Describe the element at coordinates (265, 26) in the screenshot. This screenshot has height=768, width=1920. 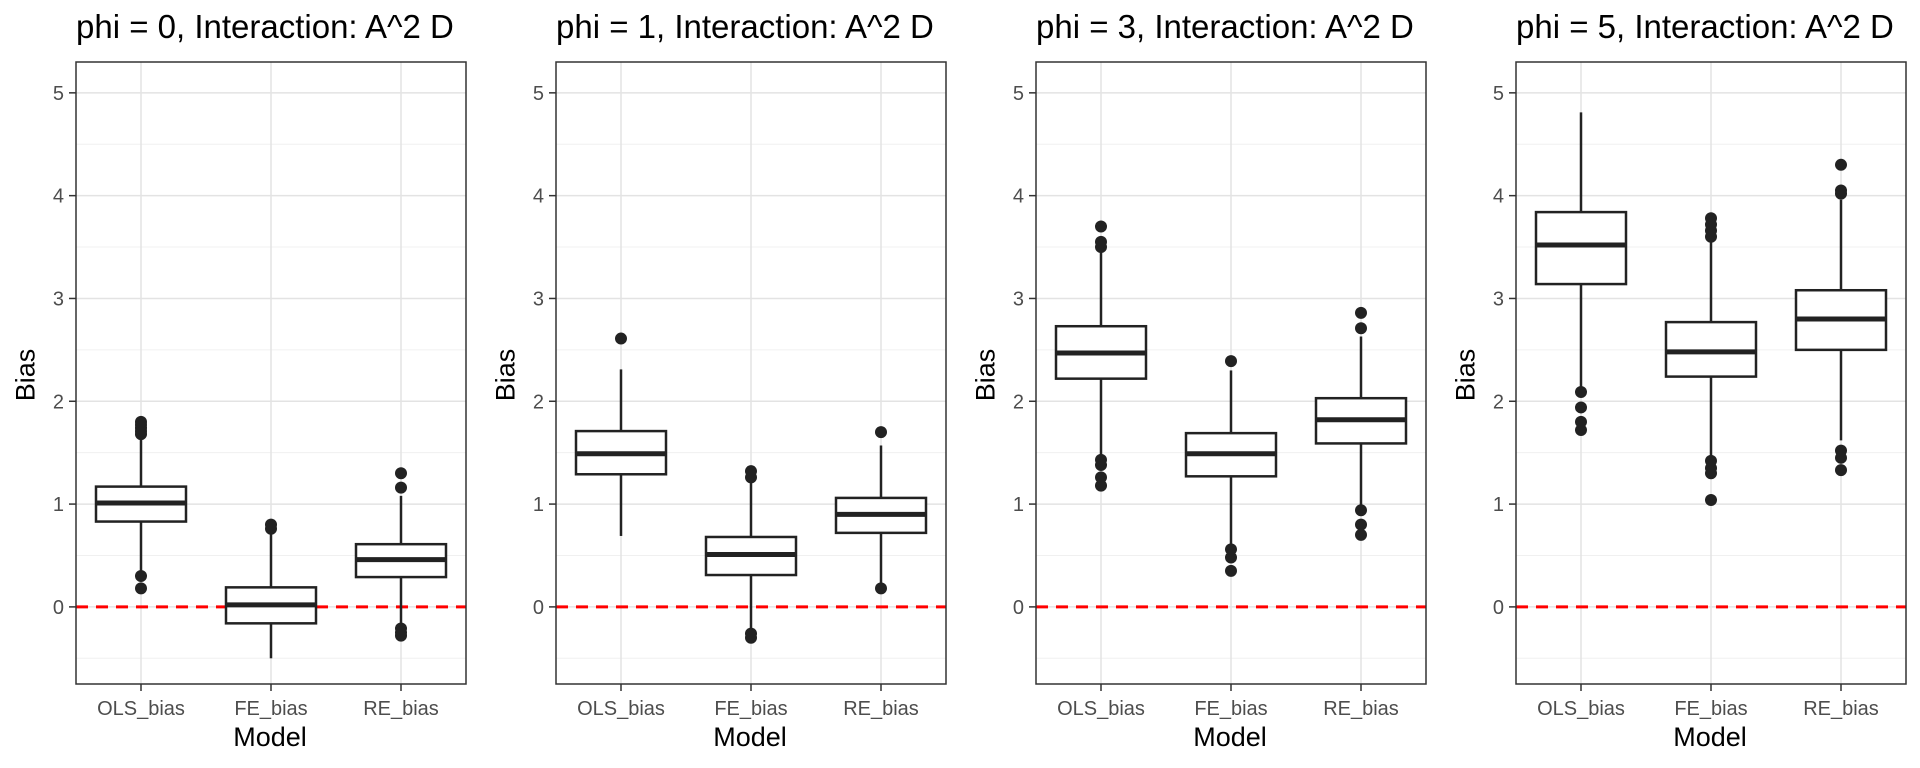
I see `panel-title: phi = 0, Interaction: A^2 D` at that location.